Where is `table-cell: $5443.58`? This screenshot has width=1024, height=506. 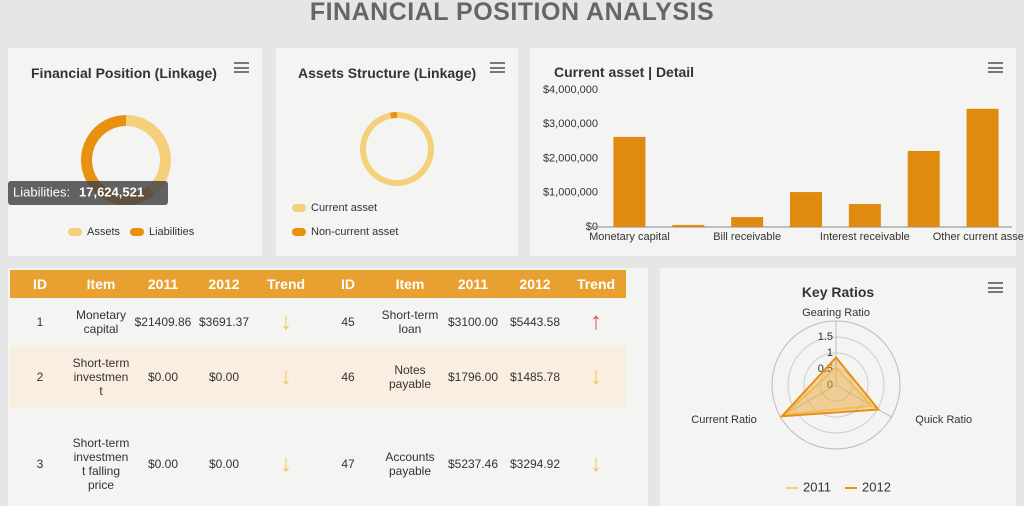 table-cell: $5443.58 is located at coordinates (535, 322).